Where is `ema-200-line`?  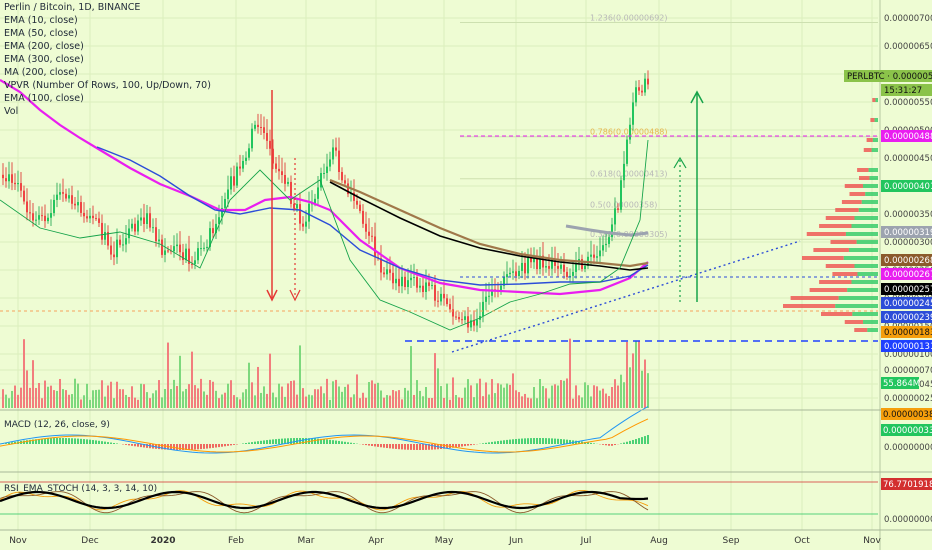
ema-200-line is located at coordinates (489, 226).